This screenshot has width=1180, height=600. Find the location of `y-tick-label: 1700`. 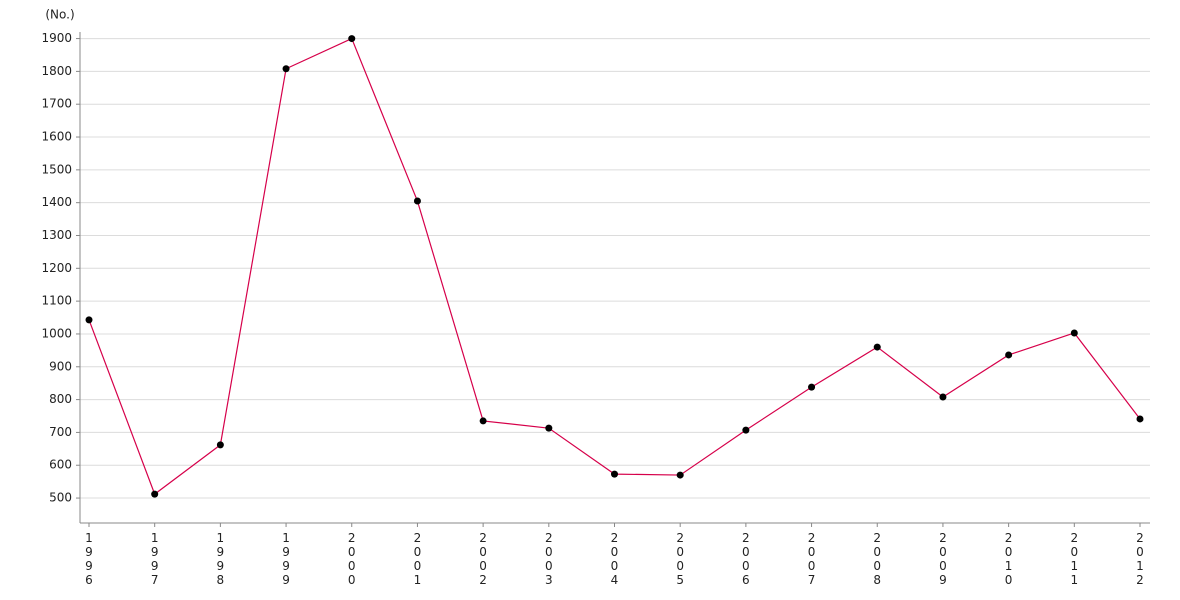

y-tick-label: 1700 is located at coordinates (56, 104).